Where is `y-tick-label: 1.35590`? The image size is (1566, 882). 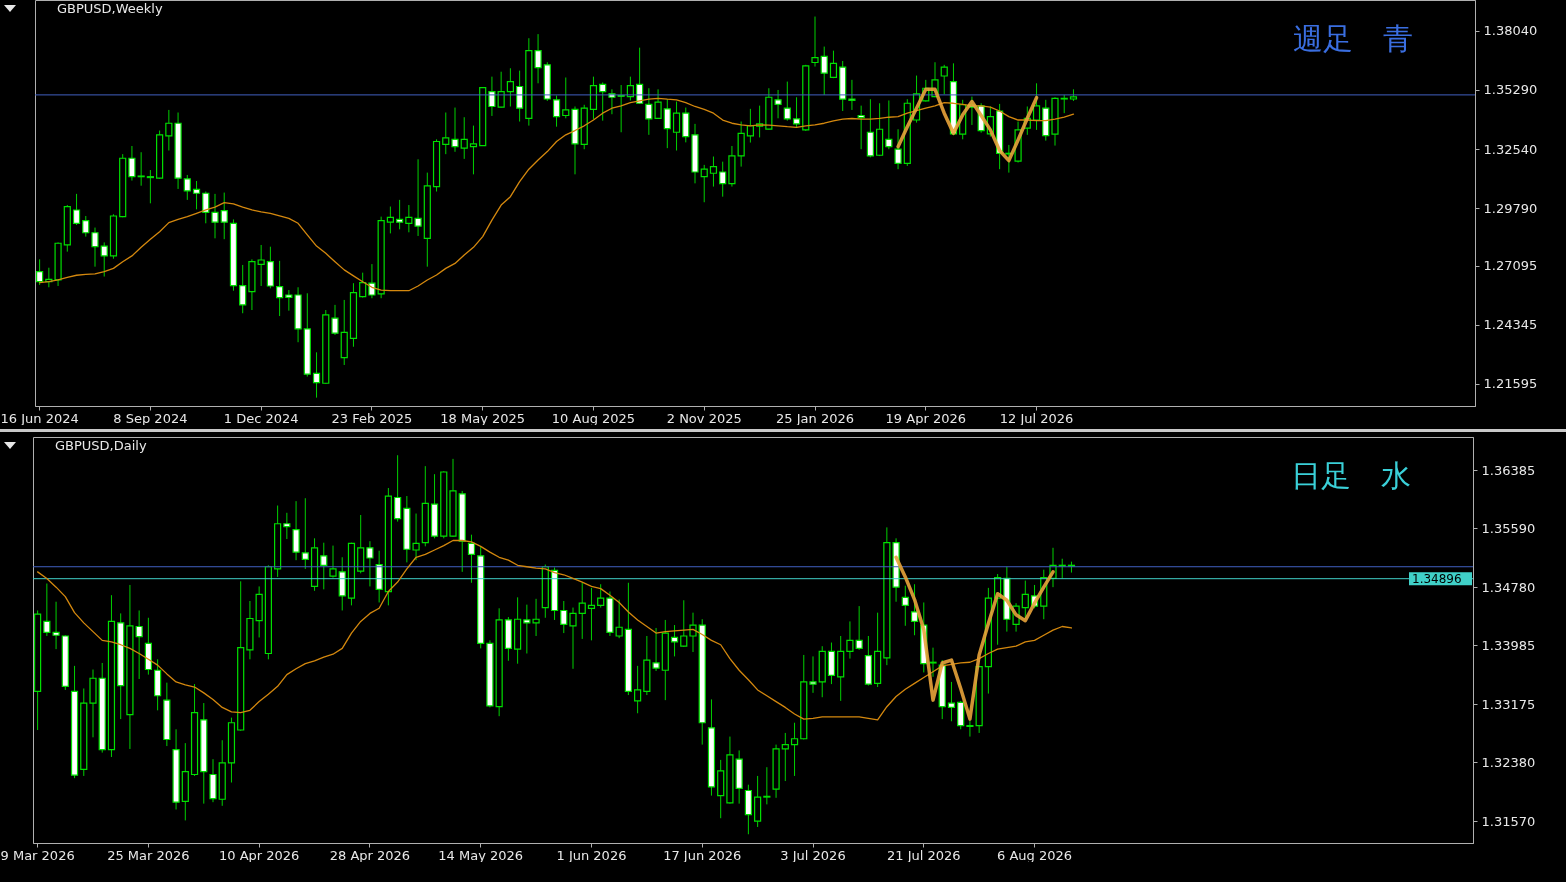 y-tick-label: 1.35590 is located at coordinates (1508, 528).